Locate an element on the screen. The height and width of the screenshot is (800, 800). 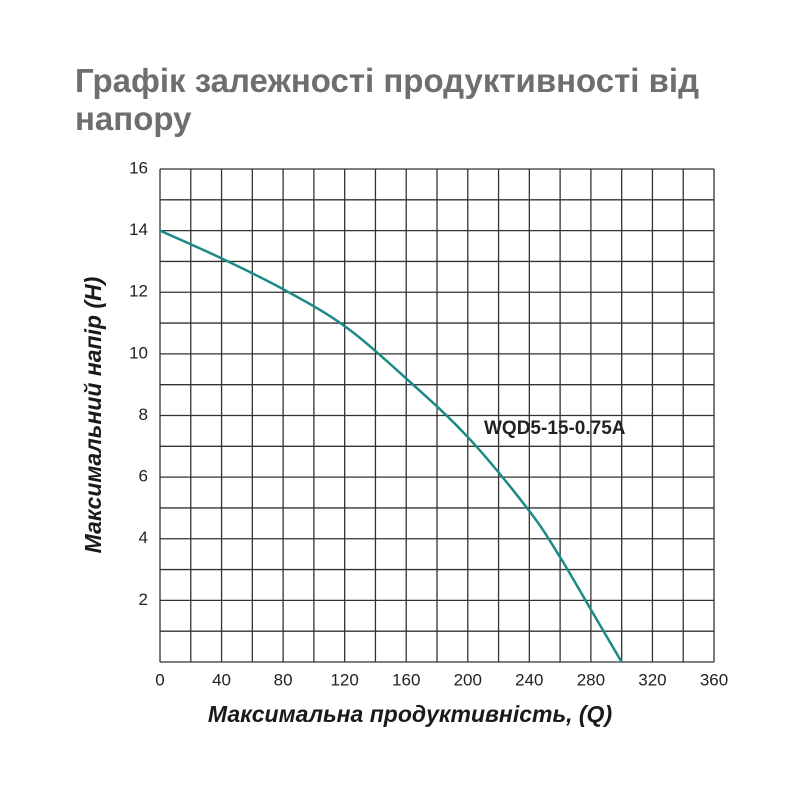
y-tick-label: 10 is located at coordinates (138, 352).